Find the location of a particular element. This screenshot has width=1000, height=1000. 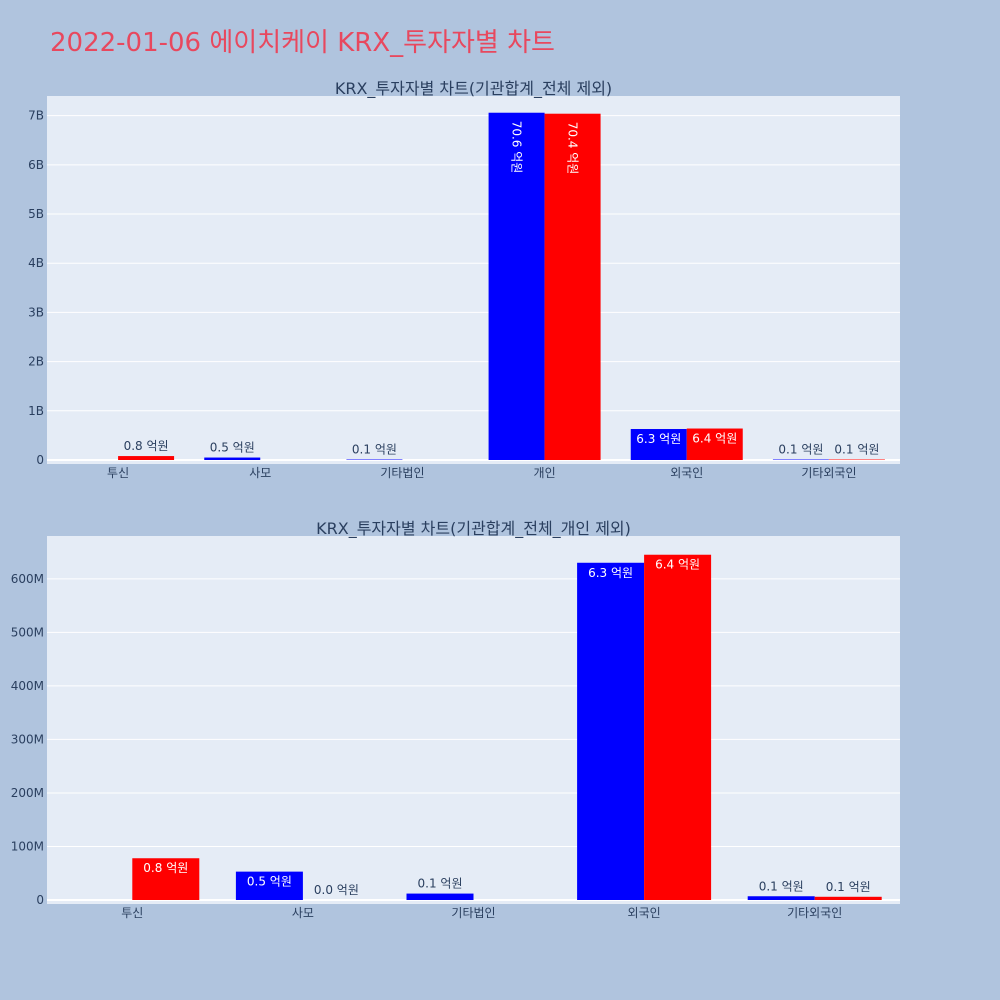

y-tick-label: 3B is located at coordinates (36, 312).